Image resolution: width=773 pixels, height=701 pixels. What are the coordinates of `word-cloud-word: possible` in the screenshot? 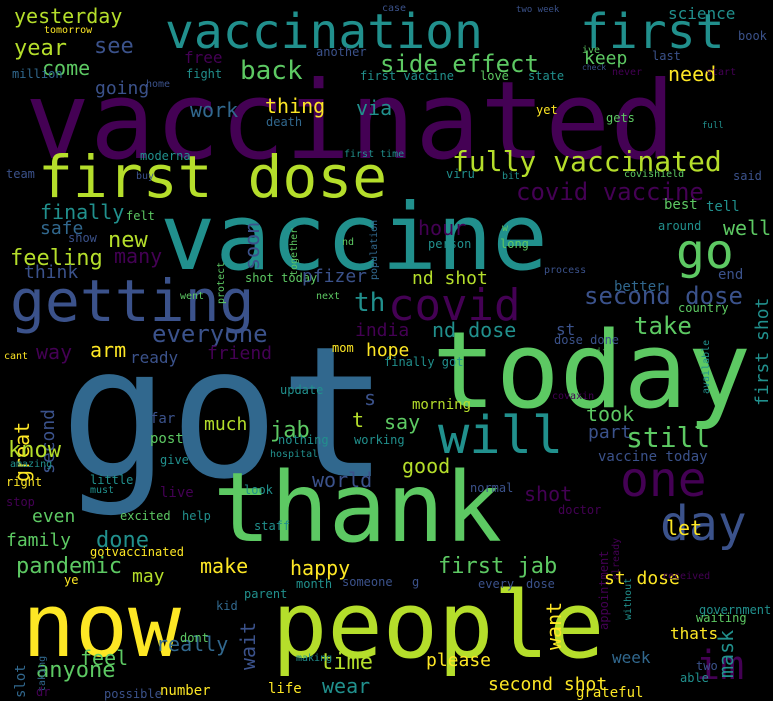 It's located at (133, 694).